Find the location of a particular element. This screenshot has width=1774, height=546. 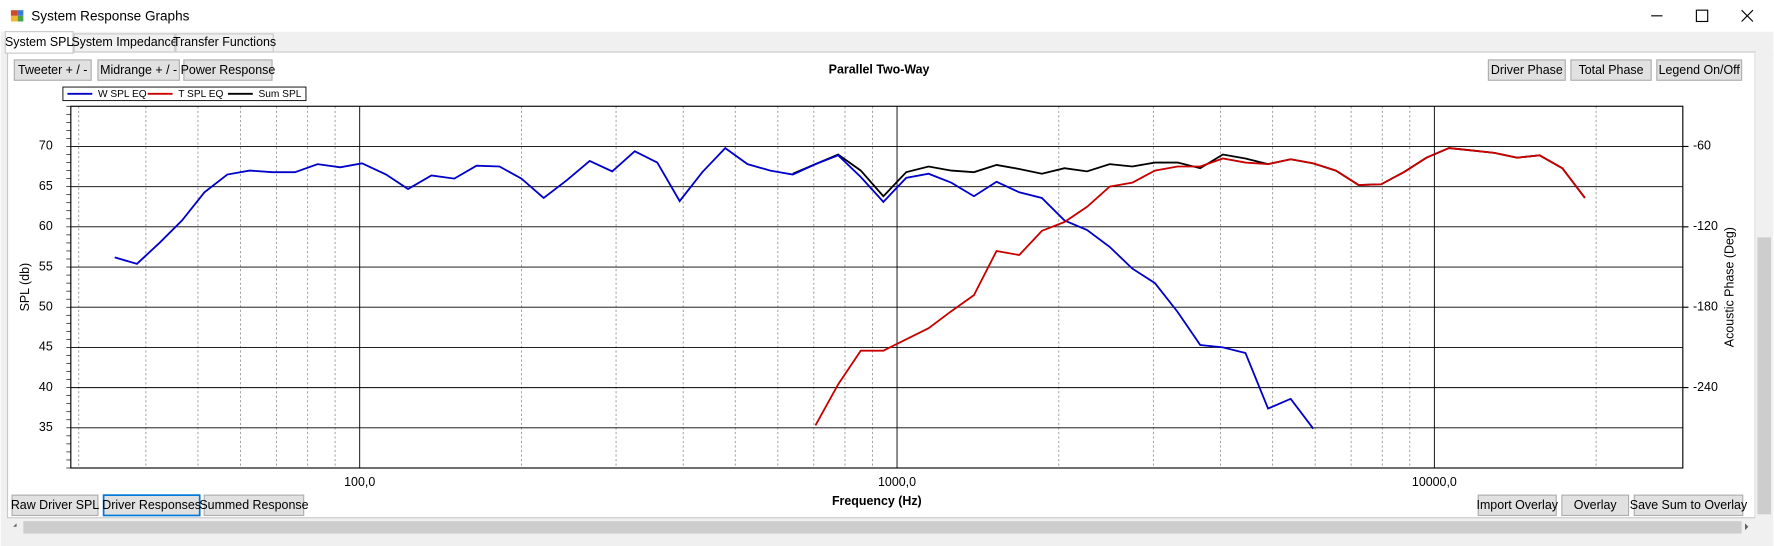

tab-label: System Impedance is located at coordinates (124, 42).